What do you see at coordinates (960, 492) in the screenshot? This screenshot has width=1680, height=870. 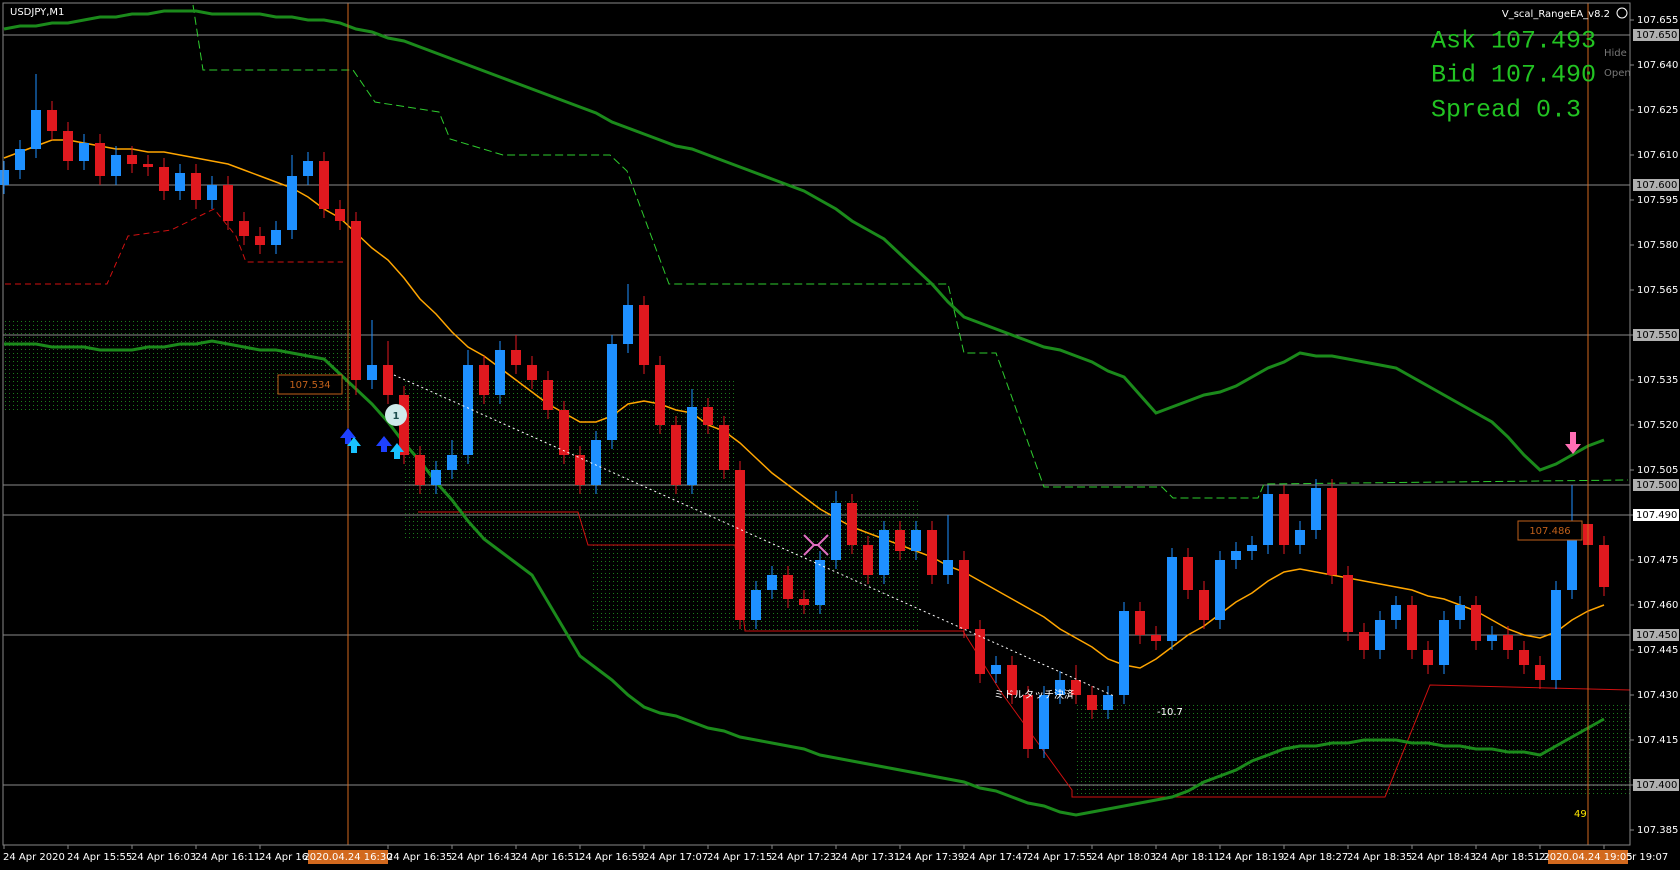 I see `signal-arrows` at bounding box center [960, 492].